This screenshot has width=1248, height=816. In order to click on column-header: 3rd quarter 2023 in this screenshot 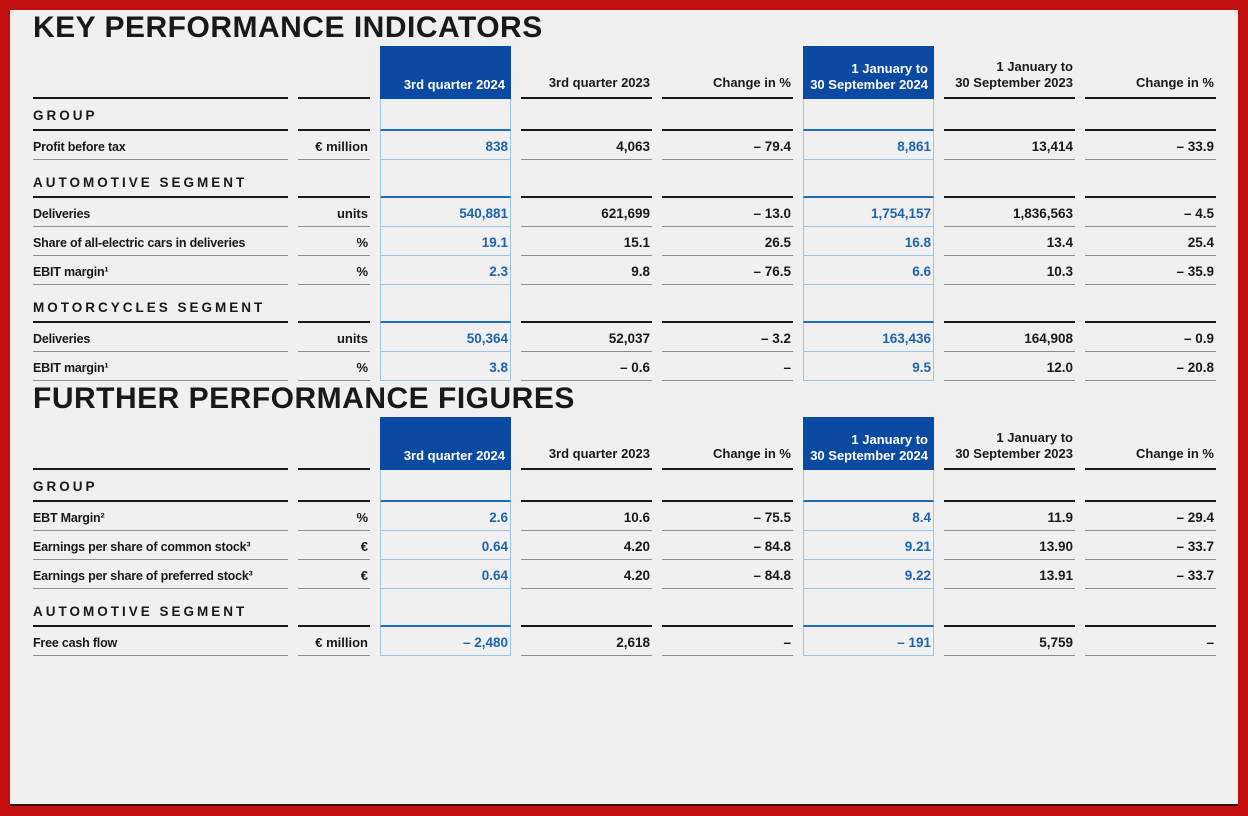, I will do `click(586, 443)`.